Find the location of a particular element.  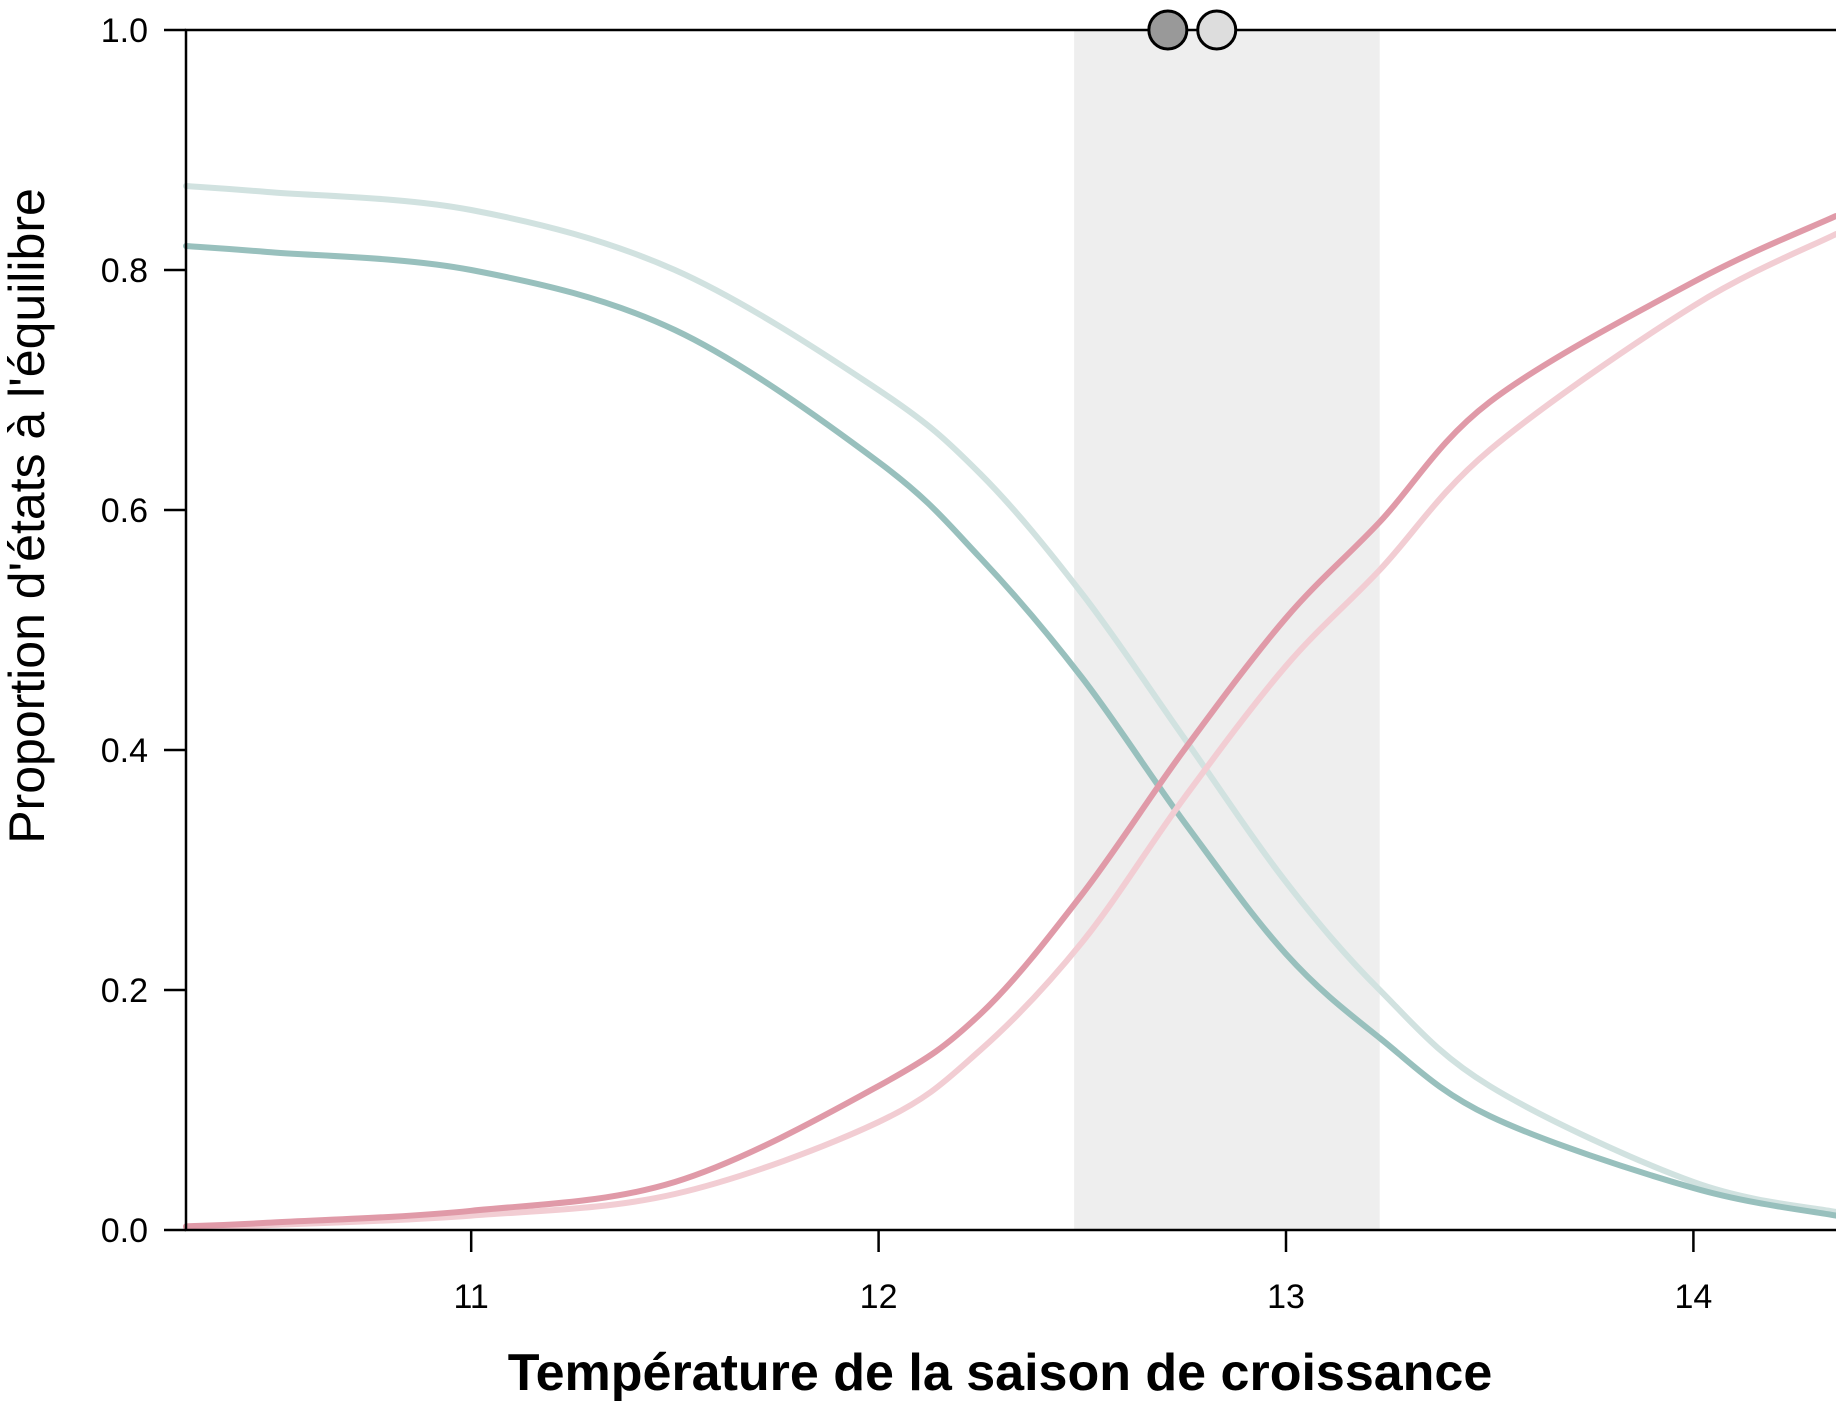

y-tick-label: 0.0 is located at coordinates (124, 1231).